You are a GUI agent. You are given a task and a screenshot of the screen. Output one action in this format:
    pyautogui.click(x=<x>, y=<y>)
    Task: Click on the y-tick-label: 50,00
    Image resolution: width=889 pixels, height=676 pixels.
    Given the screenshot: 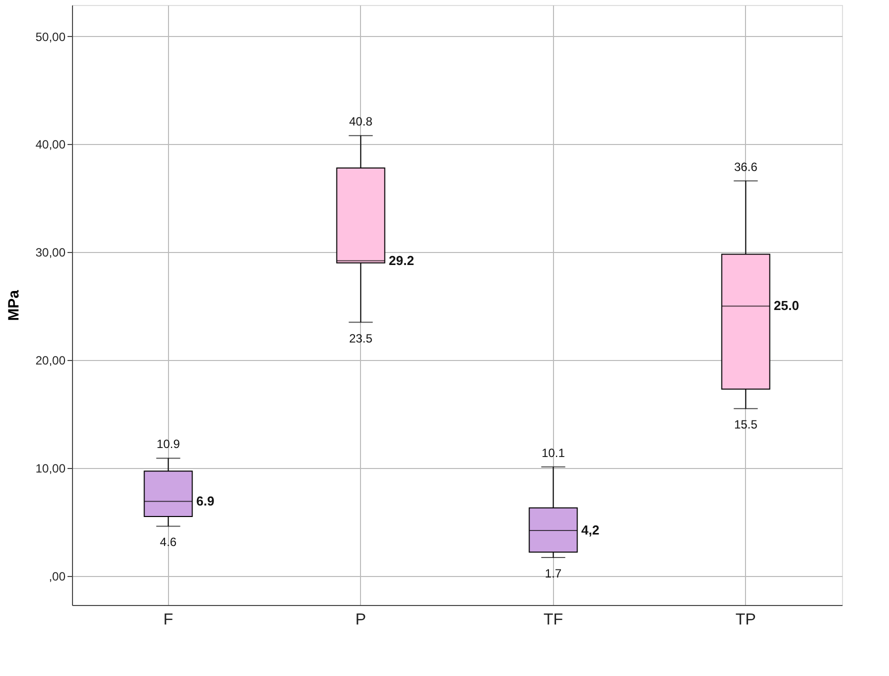 What is the action you would take?
    pyautogui.click(x=50, y=37)
    